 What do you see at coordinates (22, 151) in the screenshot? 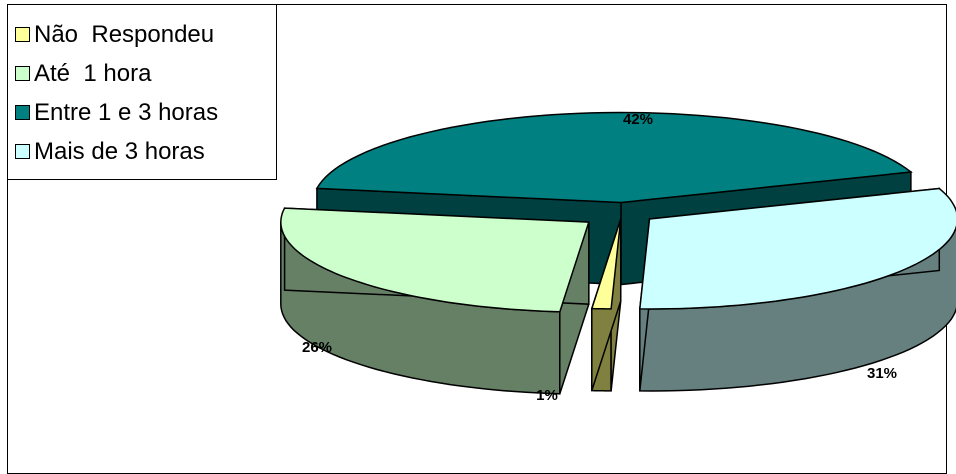
I see `legend-swatch-mais-de-3-horas` at bounding box center [22, 151].